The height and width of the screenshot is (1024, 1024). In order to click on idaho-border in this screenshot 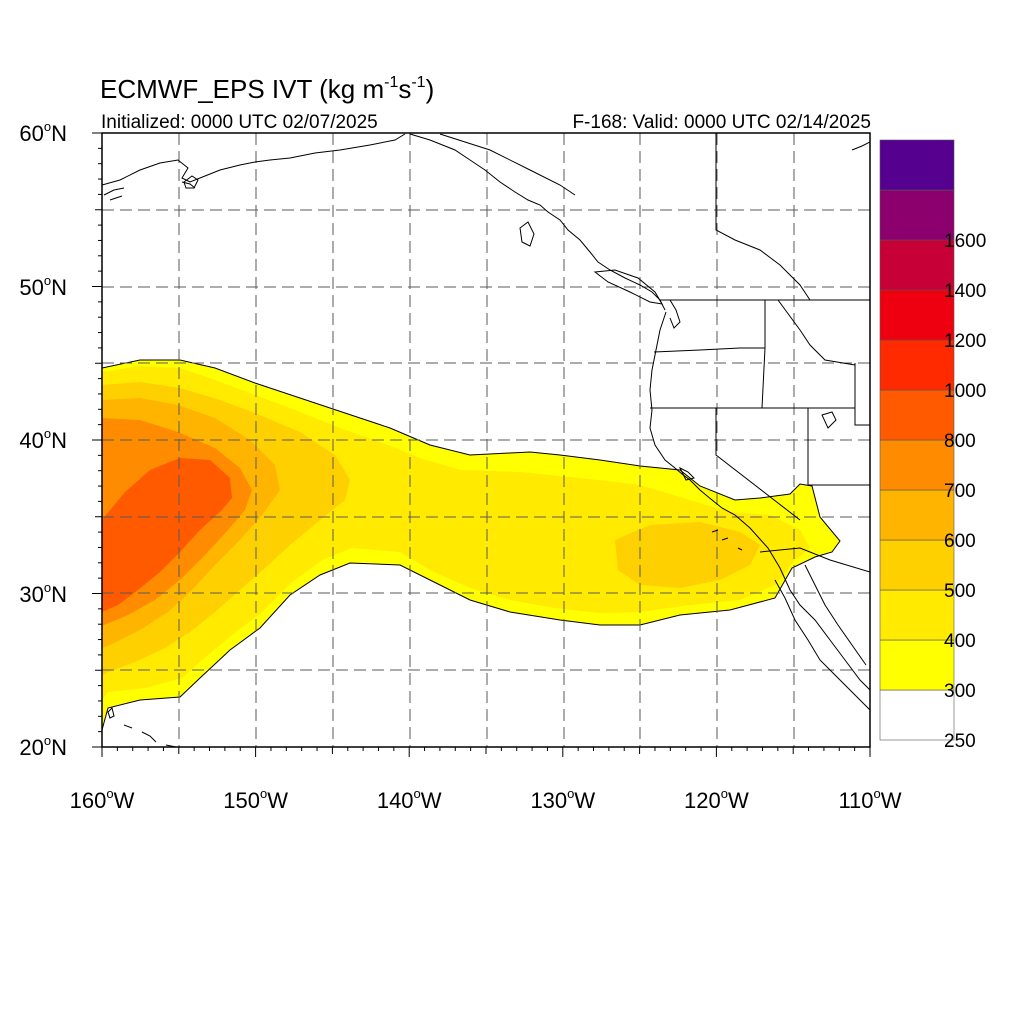, I will do `click(763, 354)`.